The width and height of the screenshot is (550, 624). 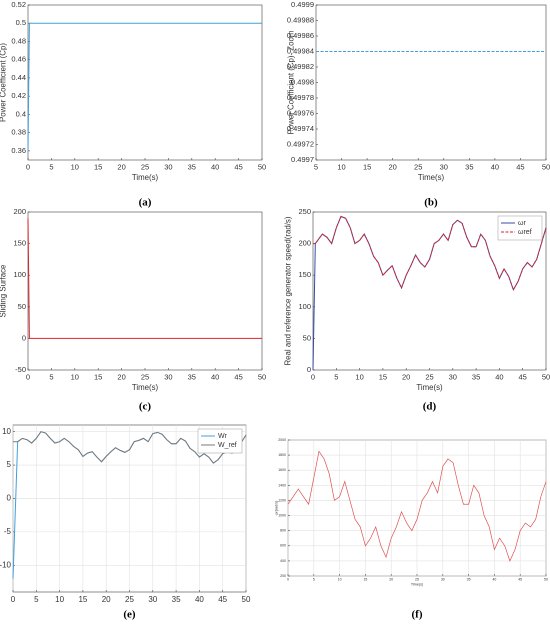 What do you see at coordinates (9, 464) in the screenshot?
I see `y-tick-label: 5` at bounding box center [9, 464].